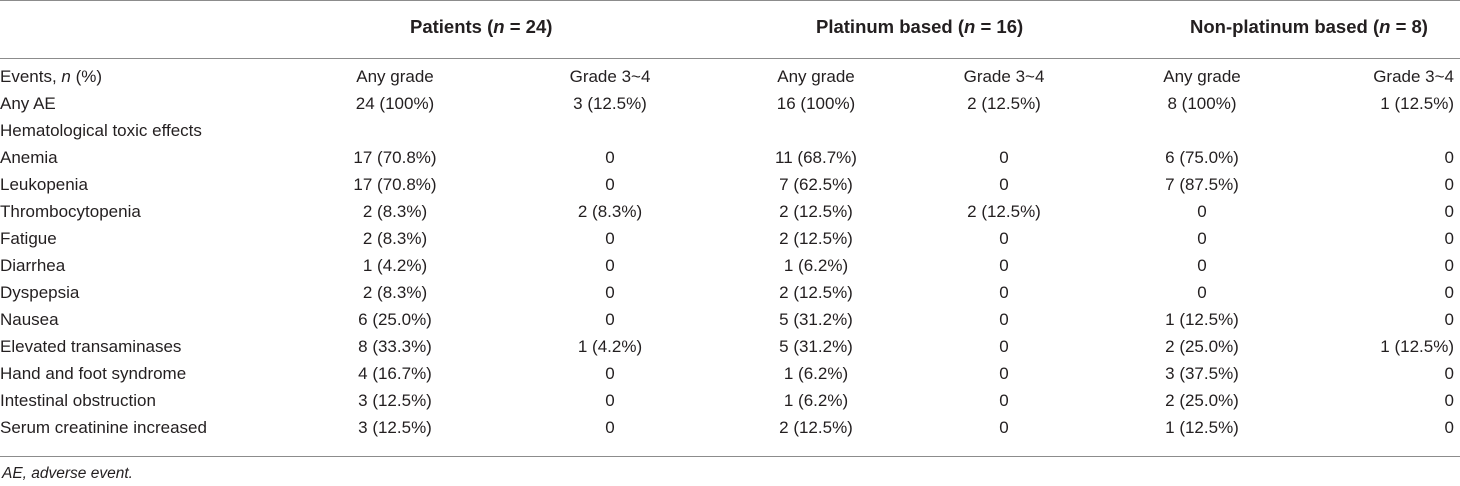  Describe the element at coordinates (730, 58) in the screenshot. I see `header-rule` at that location.